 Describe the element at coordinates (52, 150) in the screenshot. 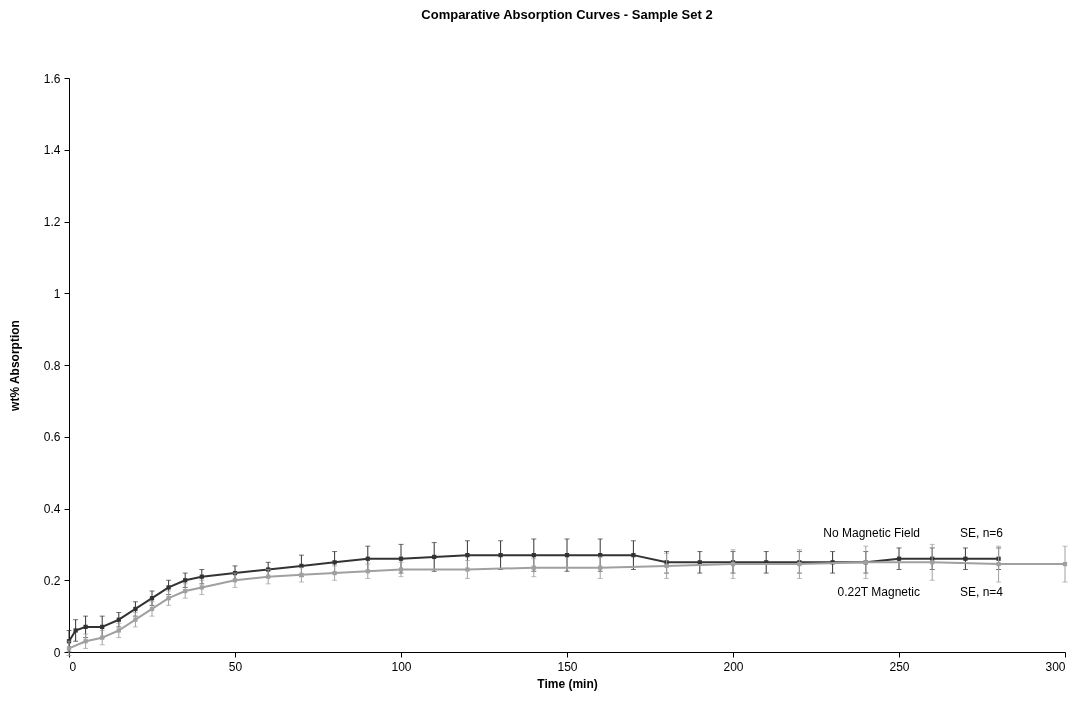

I see `y-tick-label: 1.4` at that location.